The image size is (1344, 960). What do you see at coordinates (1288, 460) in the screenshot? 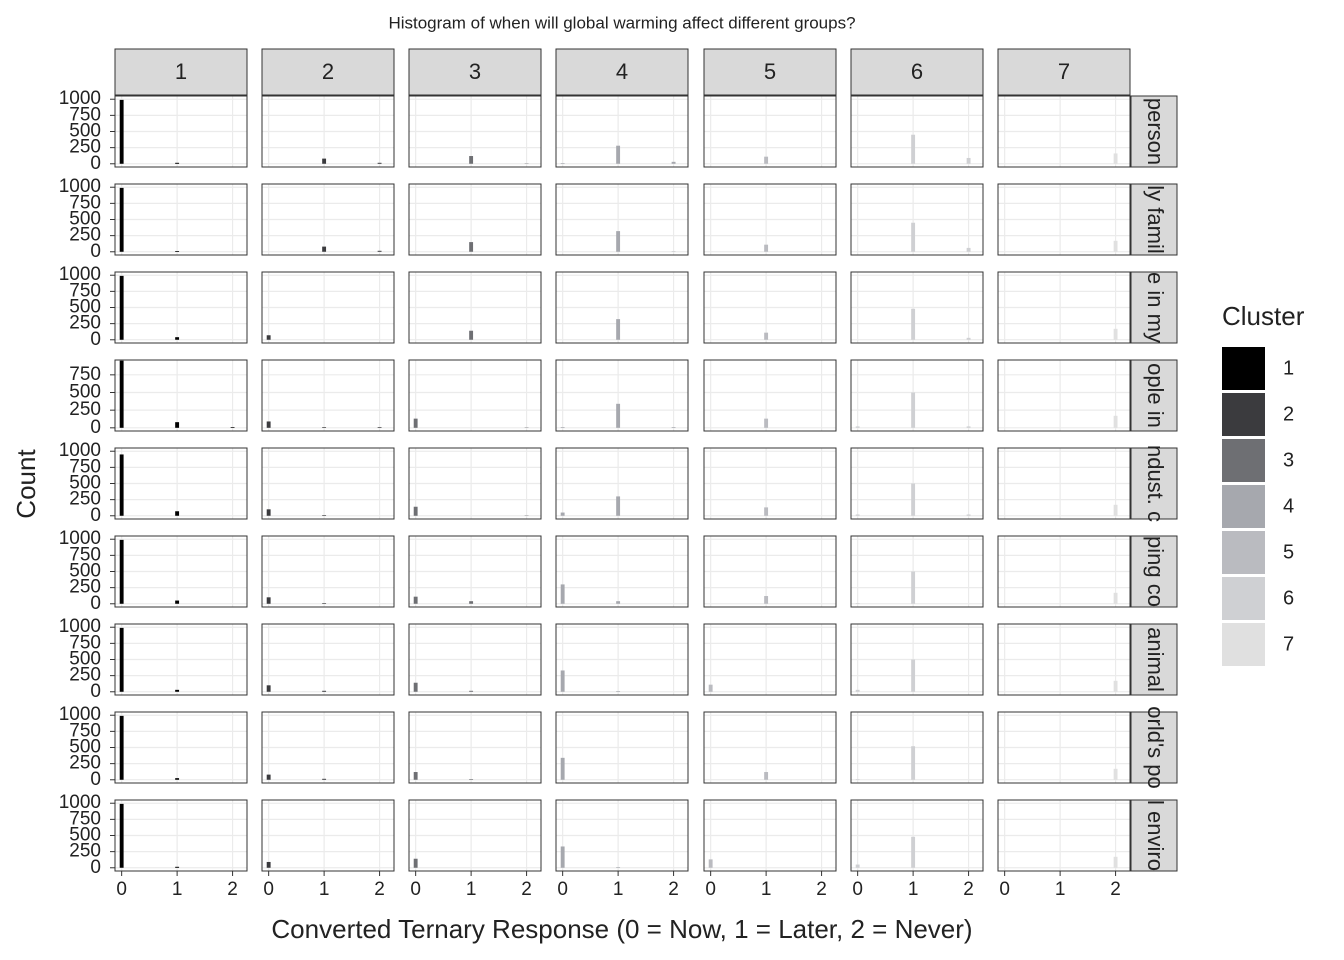
I see `legend-label: 3` at bounding box center [1288, 460].